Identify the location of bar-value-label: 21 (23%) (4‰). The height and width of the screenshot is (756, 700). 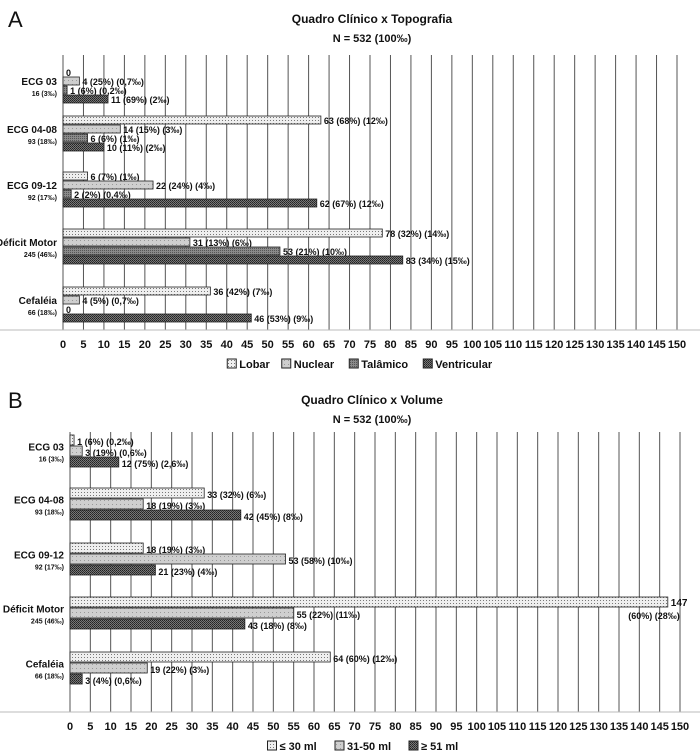
(187, 572).